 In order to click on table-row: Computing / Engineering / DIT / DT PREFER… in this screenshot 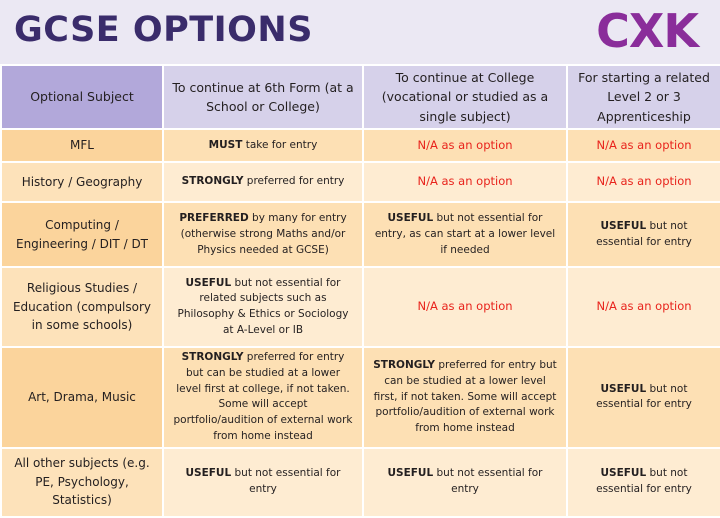, I will do `click(360, 235)`.